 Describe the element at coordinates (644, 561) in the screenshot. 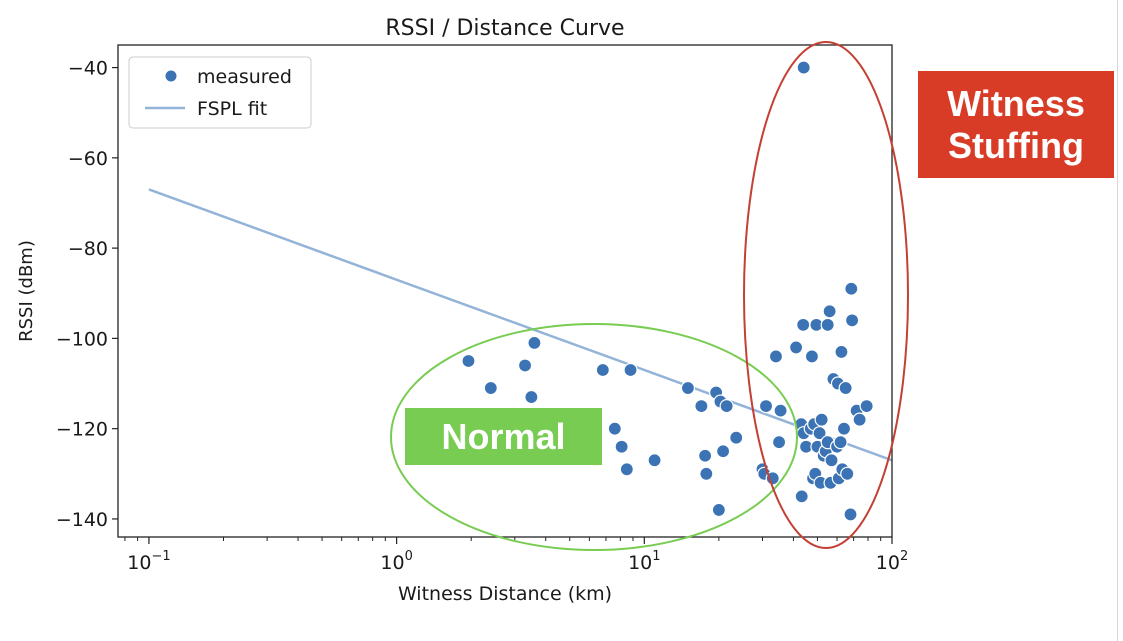

I see `x-tick-label-2: 10¹` at that location.